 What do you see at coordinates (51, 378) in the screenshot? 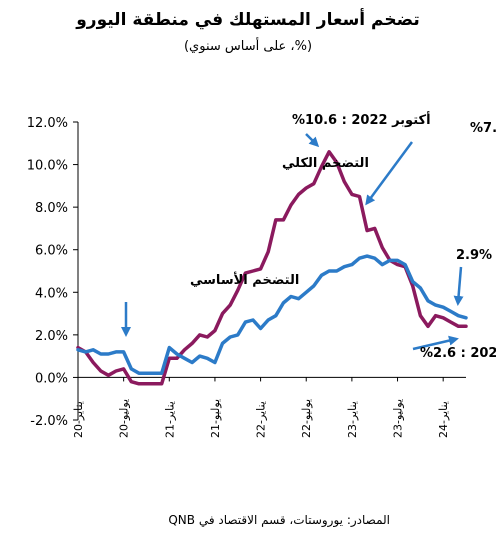
I see `y-tick-label: 0.0%` at bounding box center [51, 378].